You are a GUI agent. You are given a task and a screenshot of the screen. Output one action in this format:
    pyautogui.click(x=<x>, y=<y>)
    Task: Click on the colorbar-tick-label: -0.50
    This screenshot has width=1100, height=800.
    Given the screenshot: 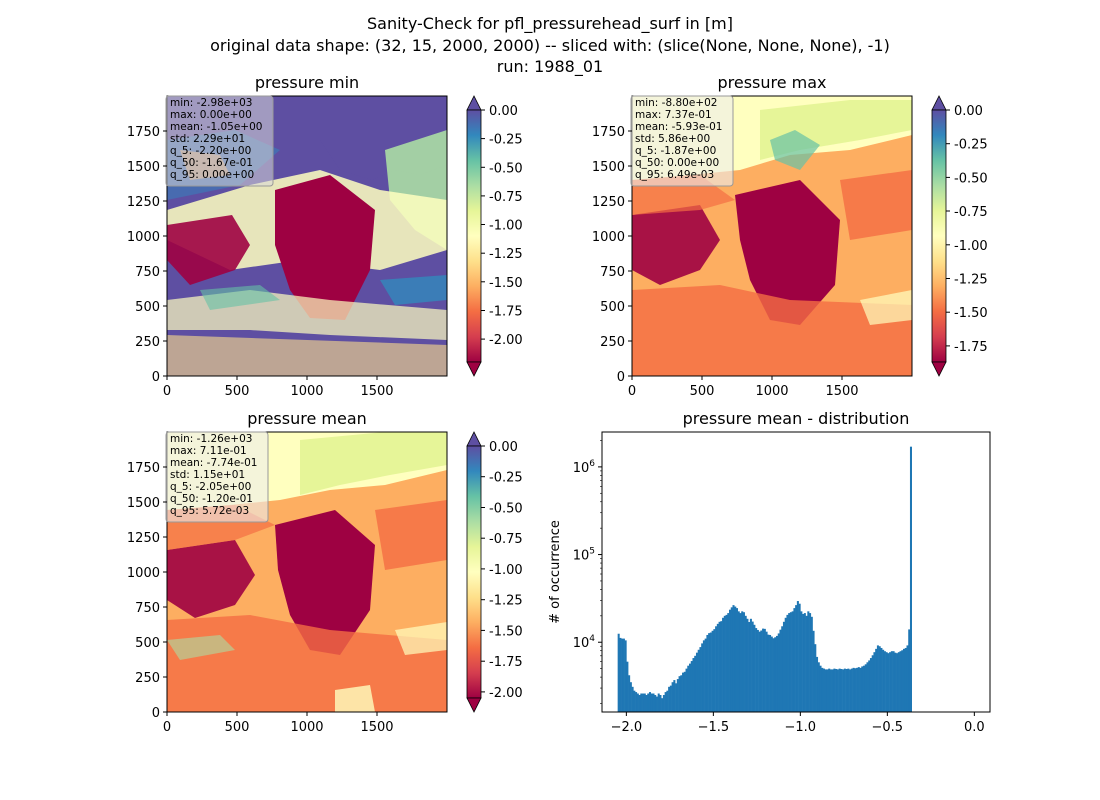 What is the action you would take?
    pyautogui.click(x=506, y=509)
    